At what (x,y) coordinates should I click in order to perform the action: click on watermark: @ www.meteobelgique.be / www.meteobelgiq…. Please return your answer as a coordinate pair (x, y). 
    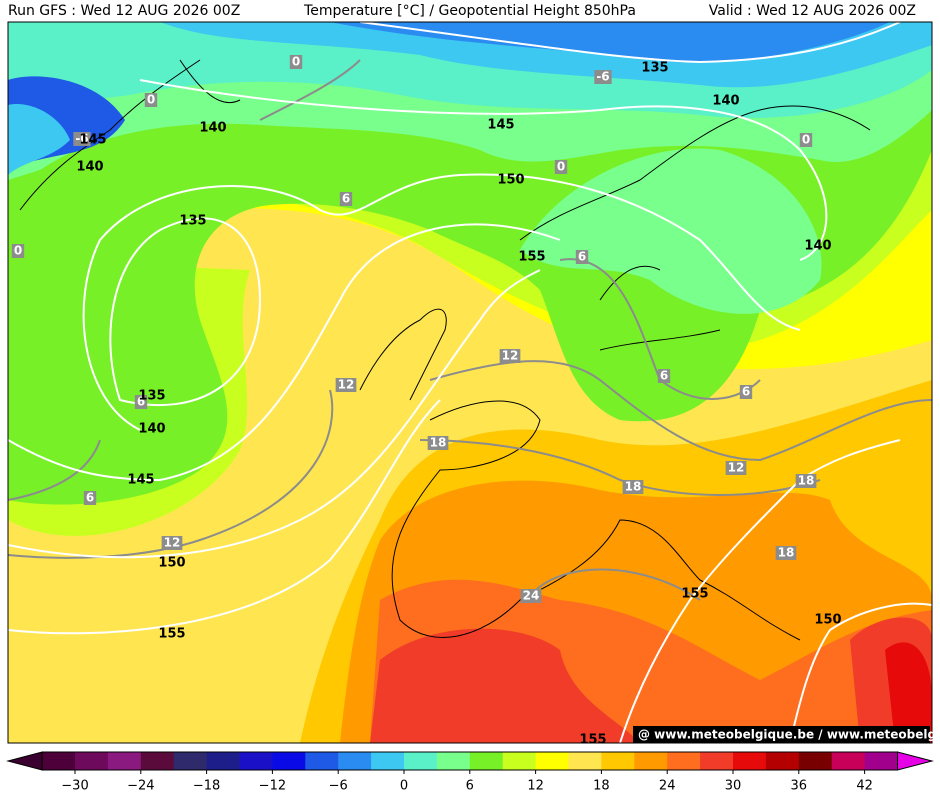
    Looking at the image, I should click on (789, 735).